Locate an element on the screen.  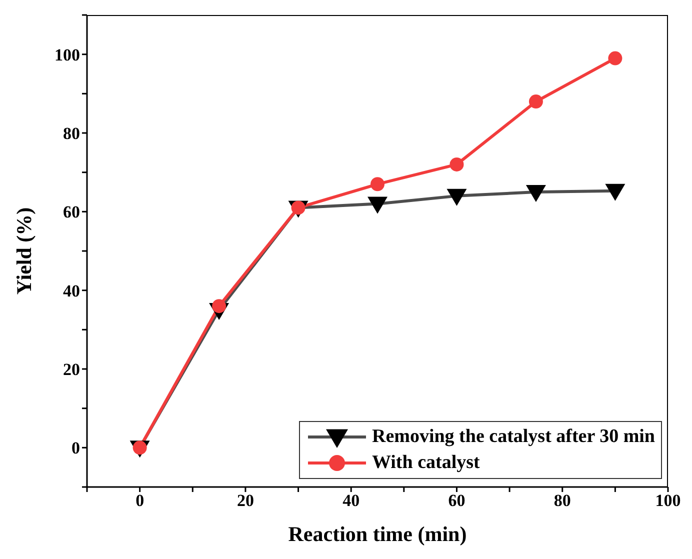
y-tick-label: 0 is located at coordinates (76, 448).